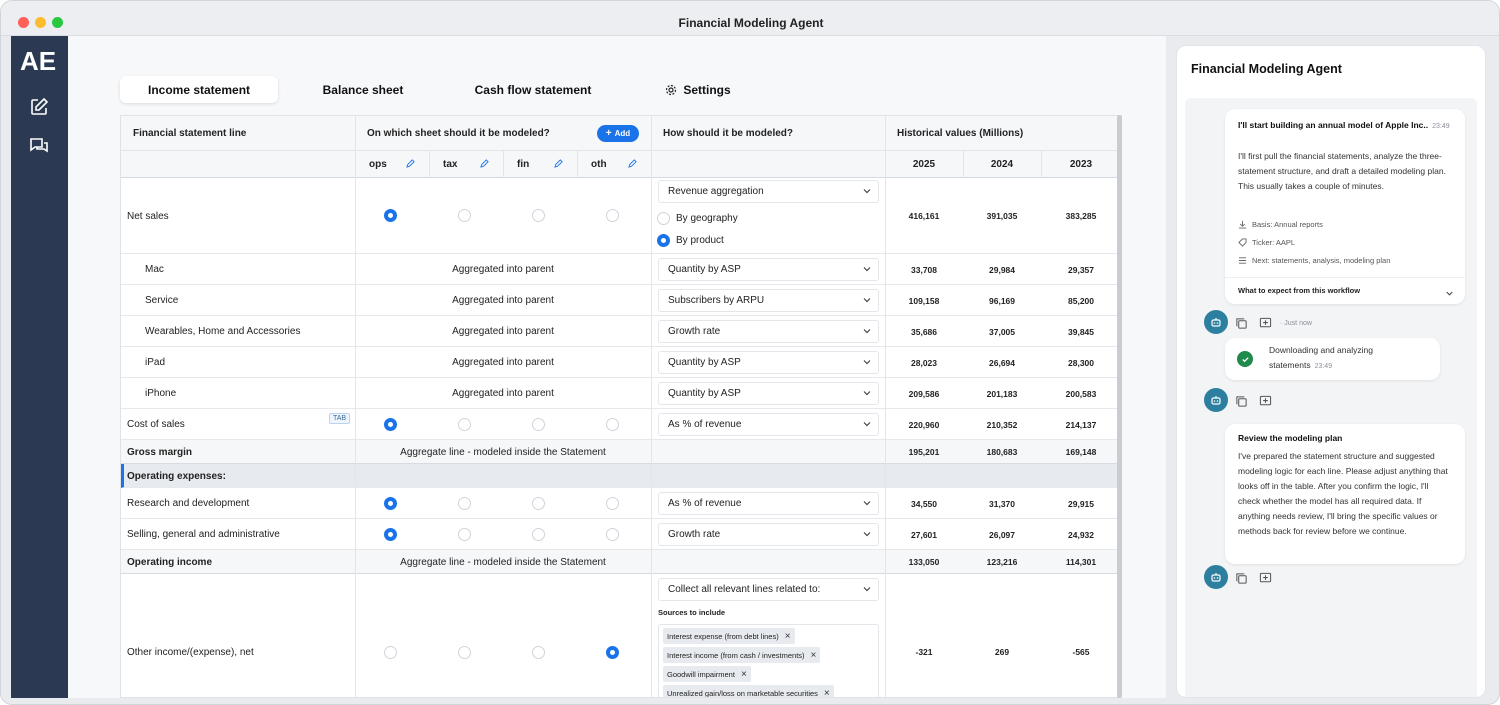  I want to click on edit-oth-pencil-icon, so click(632, 163).